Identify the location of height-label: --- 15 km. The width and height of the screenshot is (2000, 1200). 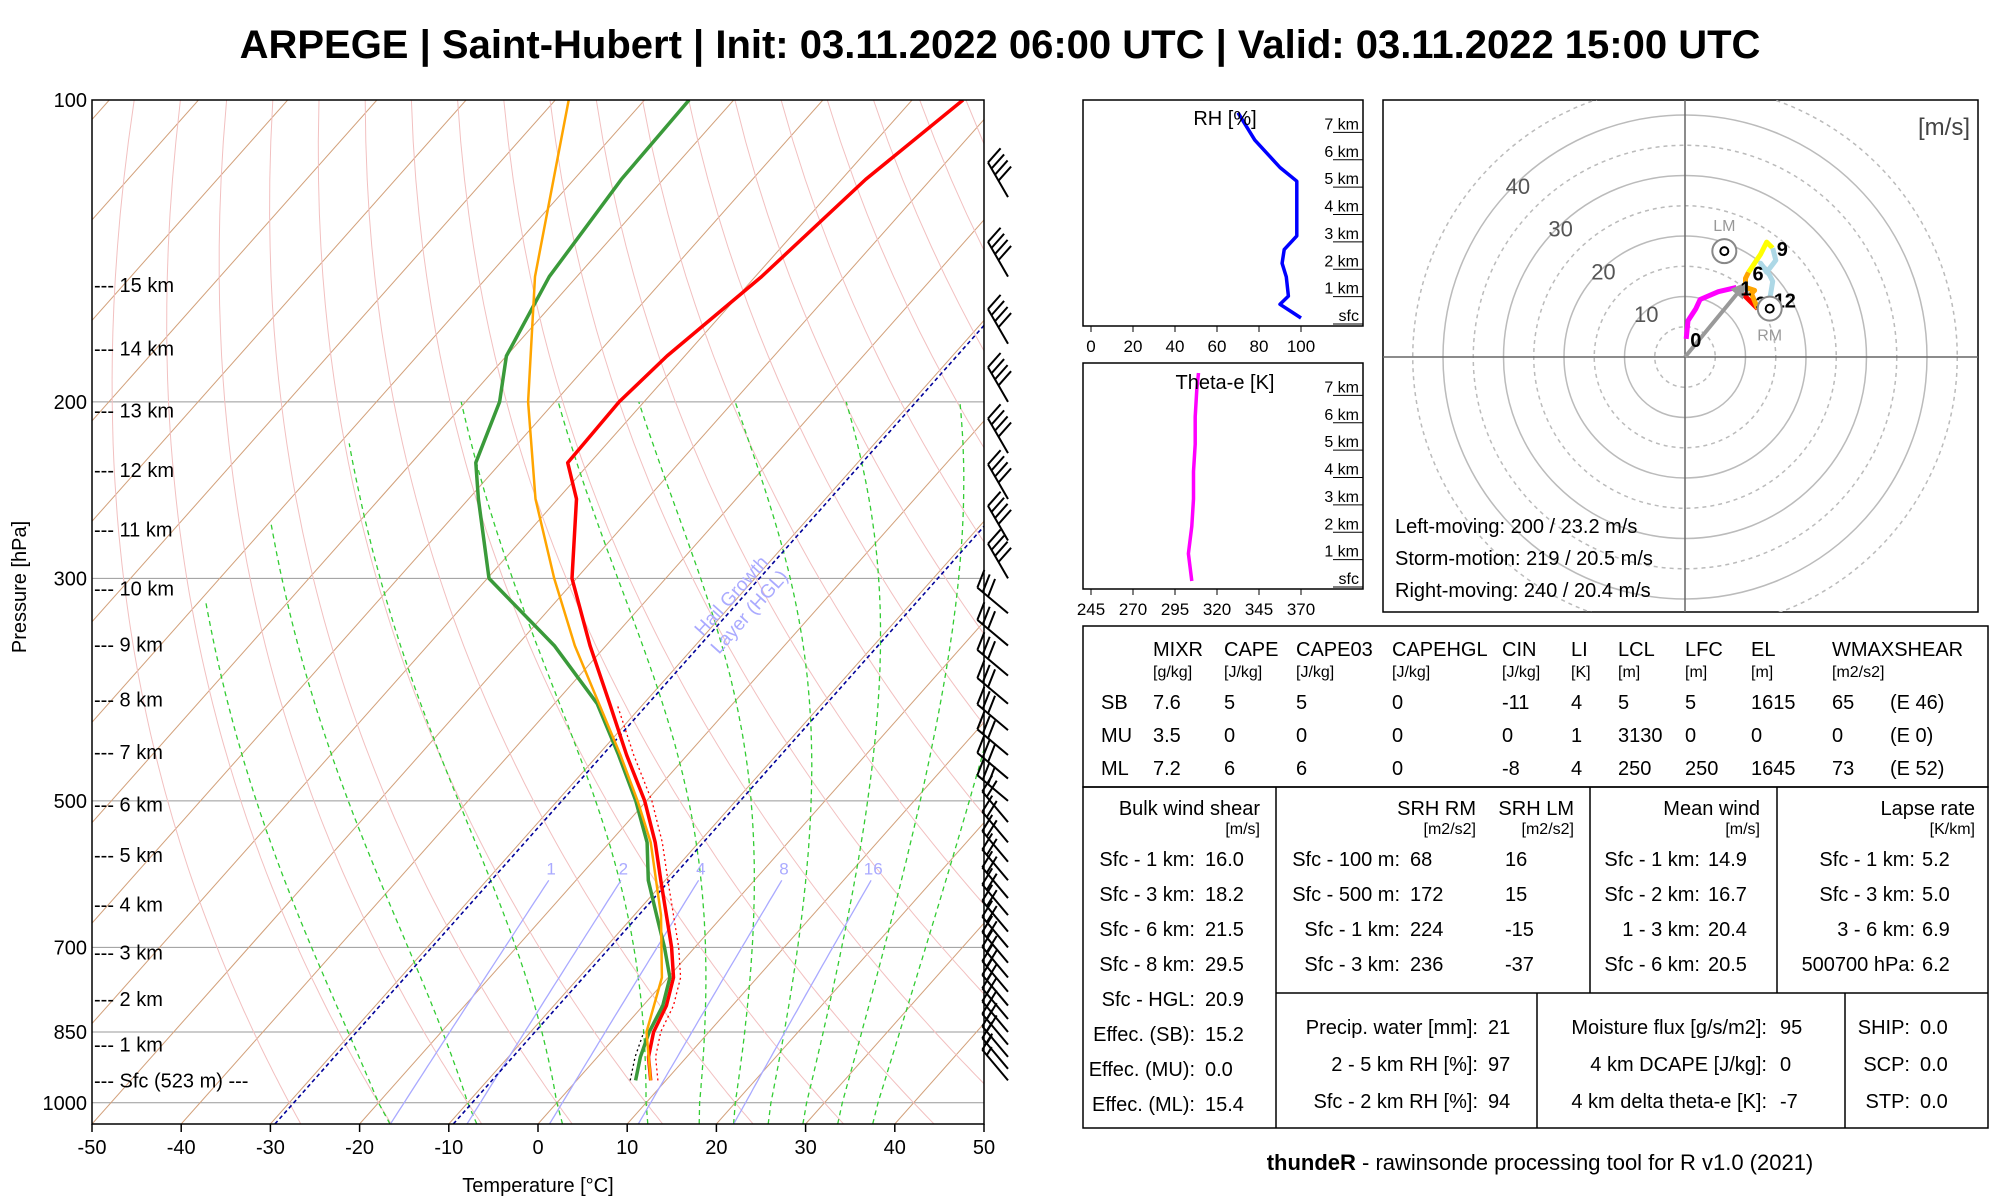
(134, 286).